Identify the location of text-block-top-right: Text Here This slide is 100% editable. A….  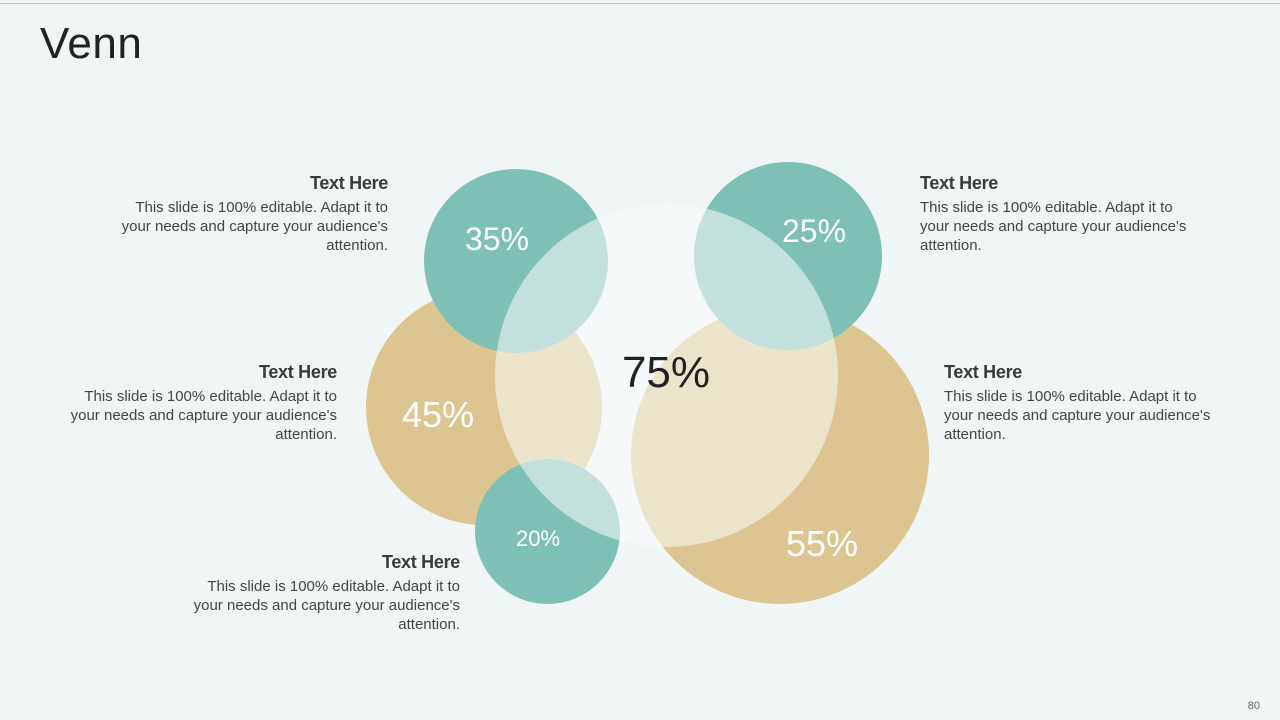
(1060, 213).